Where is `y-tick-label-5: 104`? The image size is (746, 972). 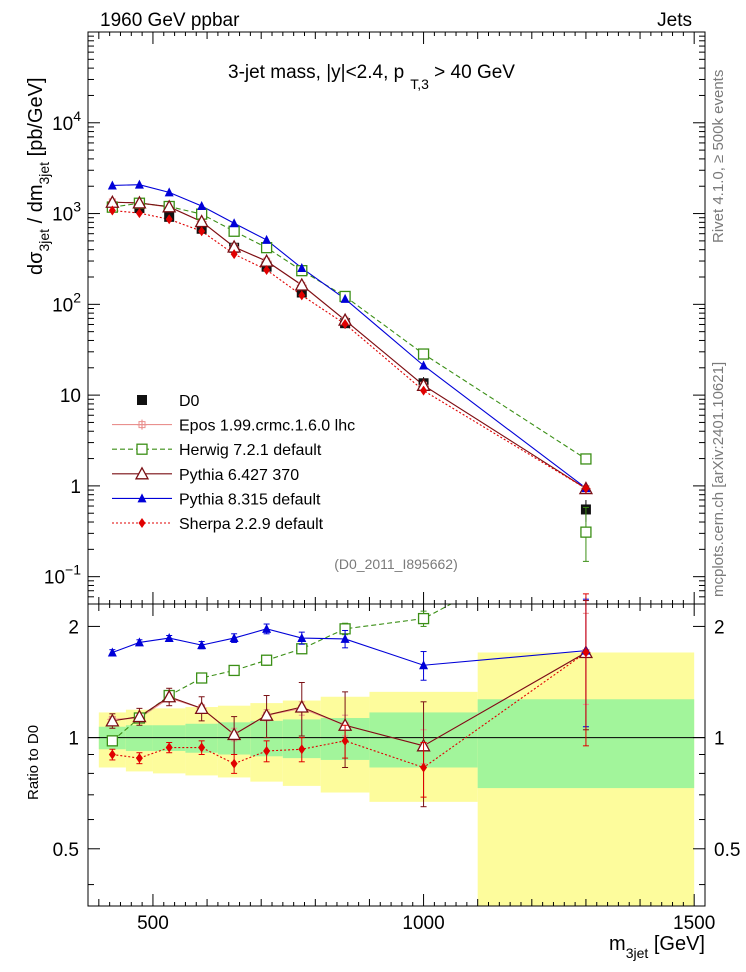
y-tick-label-5: 104 is located at coordinates (66, 121).